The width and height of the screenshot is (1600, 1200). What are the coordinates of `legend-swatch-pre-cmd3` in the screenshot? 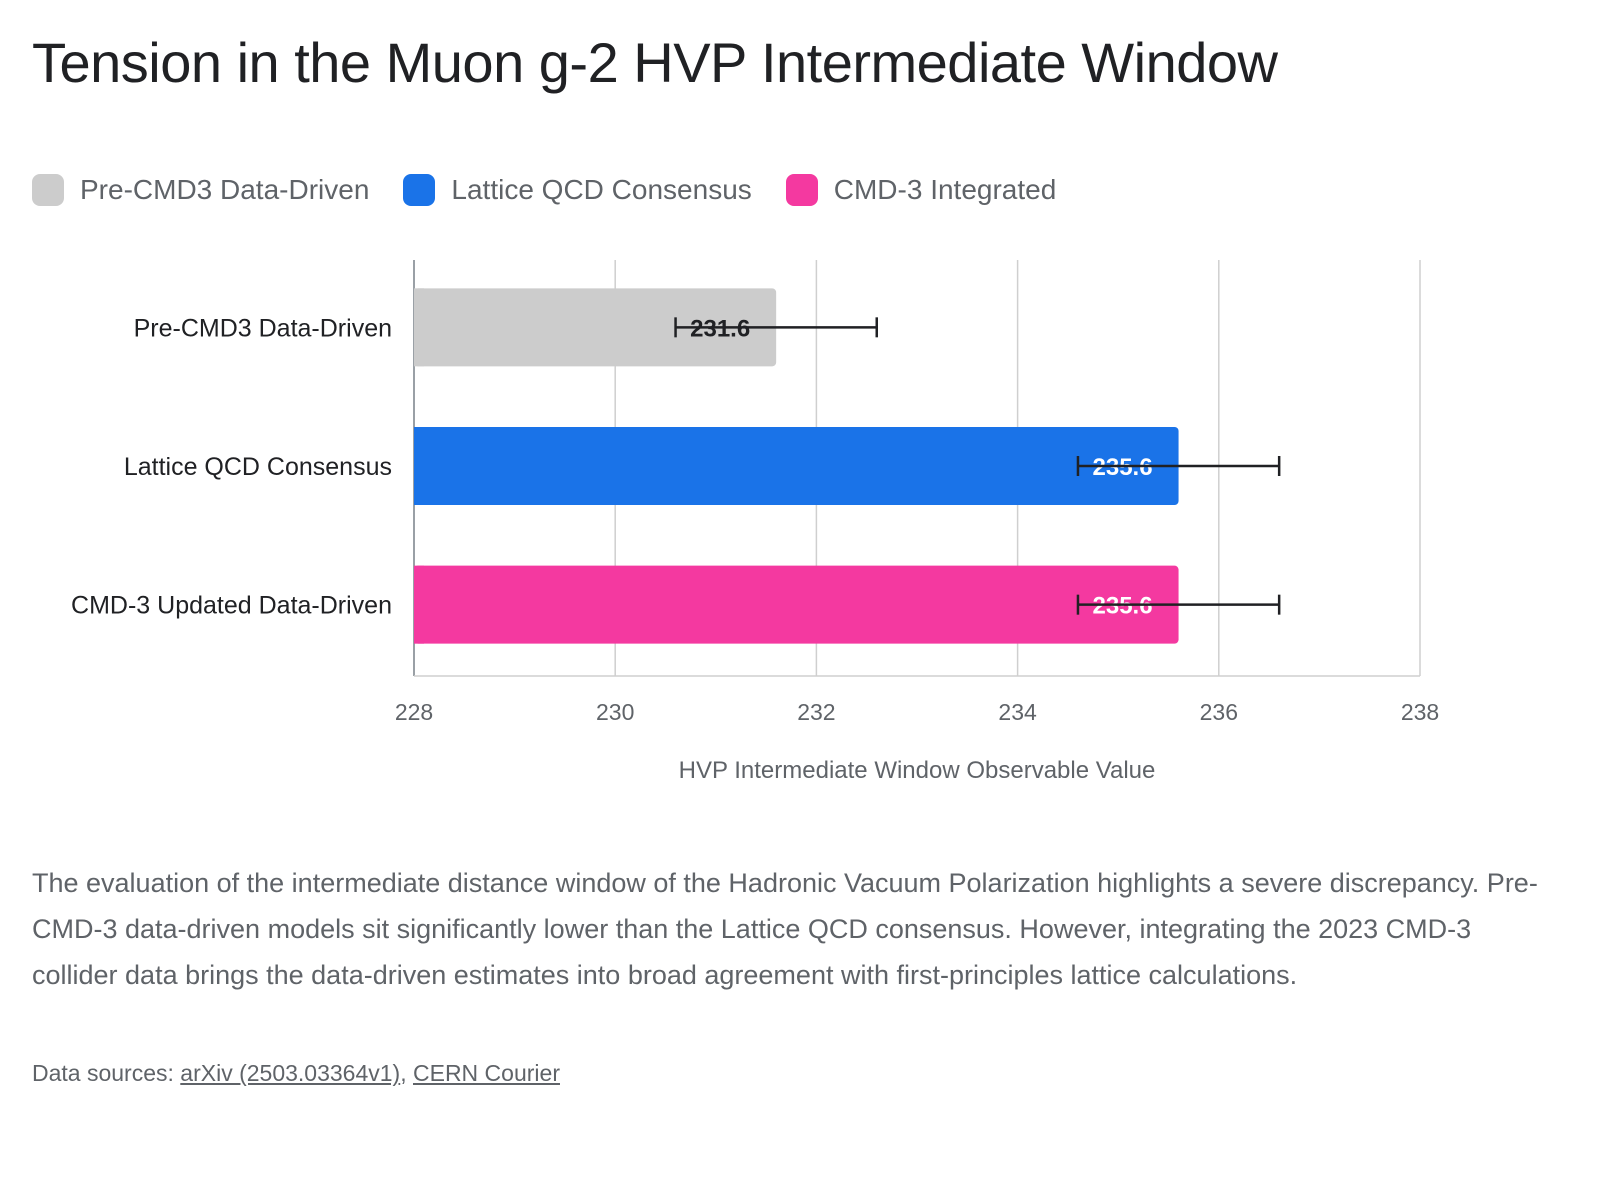 It's located at (48, 190).